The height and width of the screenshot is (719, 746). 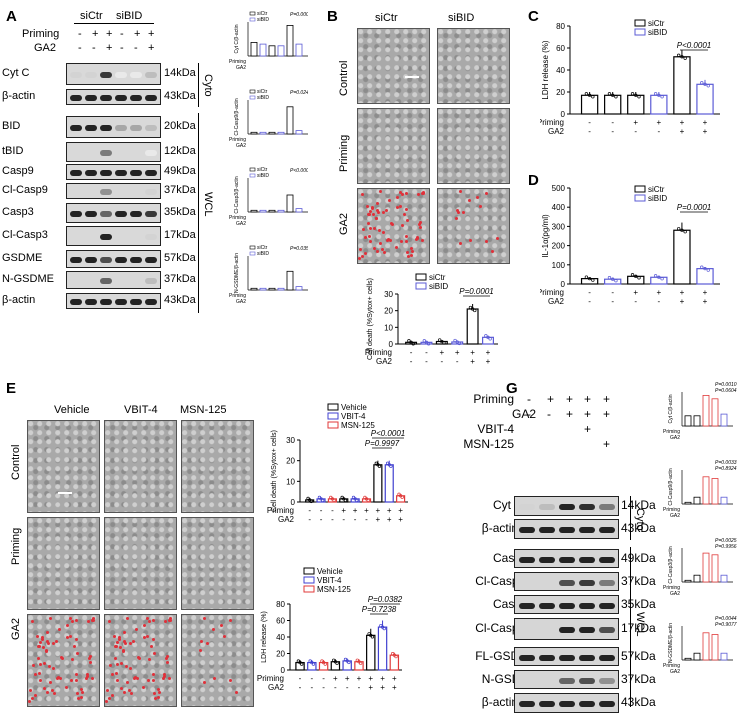 What do you see at coordinates (333, 416) in the screenshot?
I see `legend-swatch` at bounding box center [333, 416].